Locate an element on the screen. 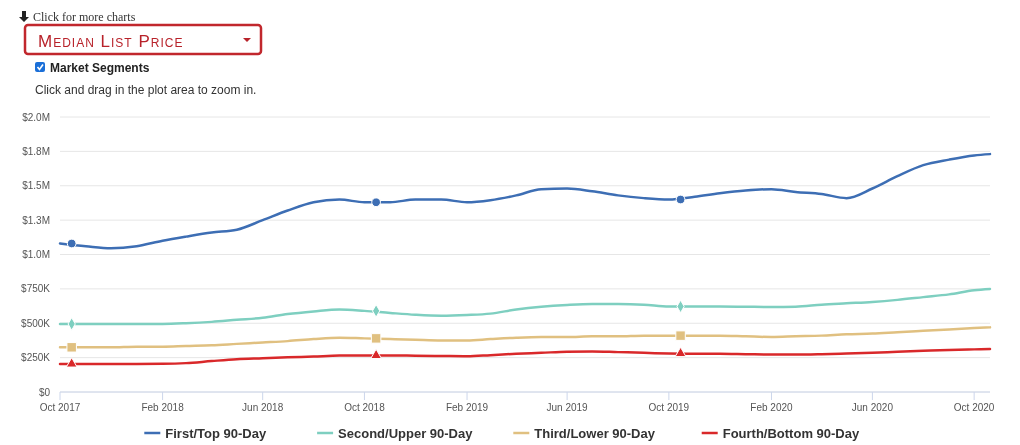  chart-title: Median List Price is located at coordinates (111, 41).